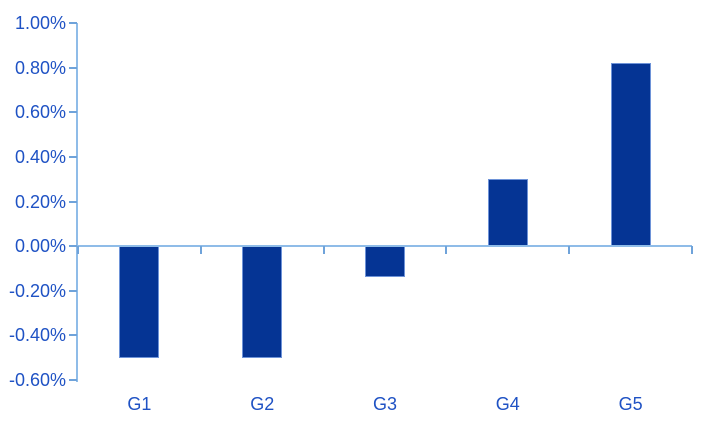 The height and width of the screenshot is (432, 702). I want to click on y-axis-tick-label: 0.60%, so click(40, 112).